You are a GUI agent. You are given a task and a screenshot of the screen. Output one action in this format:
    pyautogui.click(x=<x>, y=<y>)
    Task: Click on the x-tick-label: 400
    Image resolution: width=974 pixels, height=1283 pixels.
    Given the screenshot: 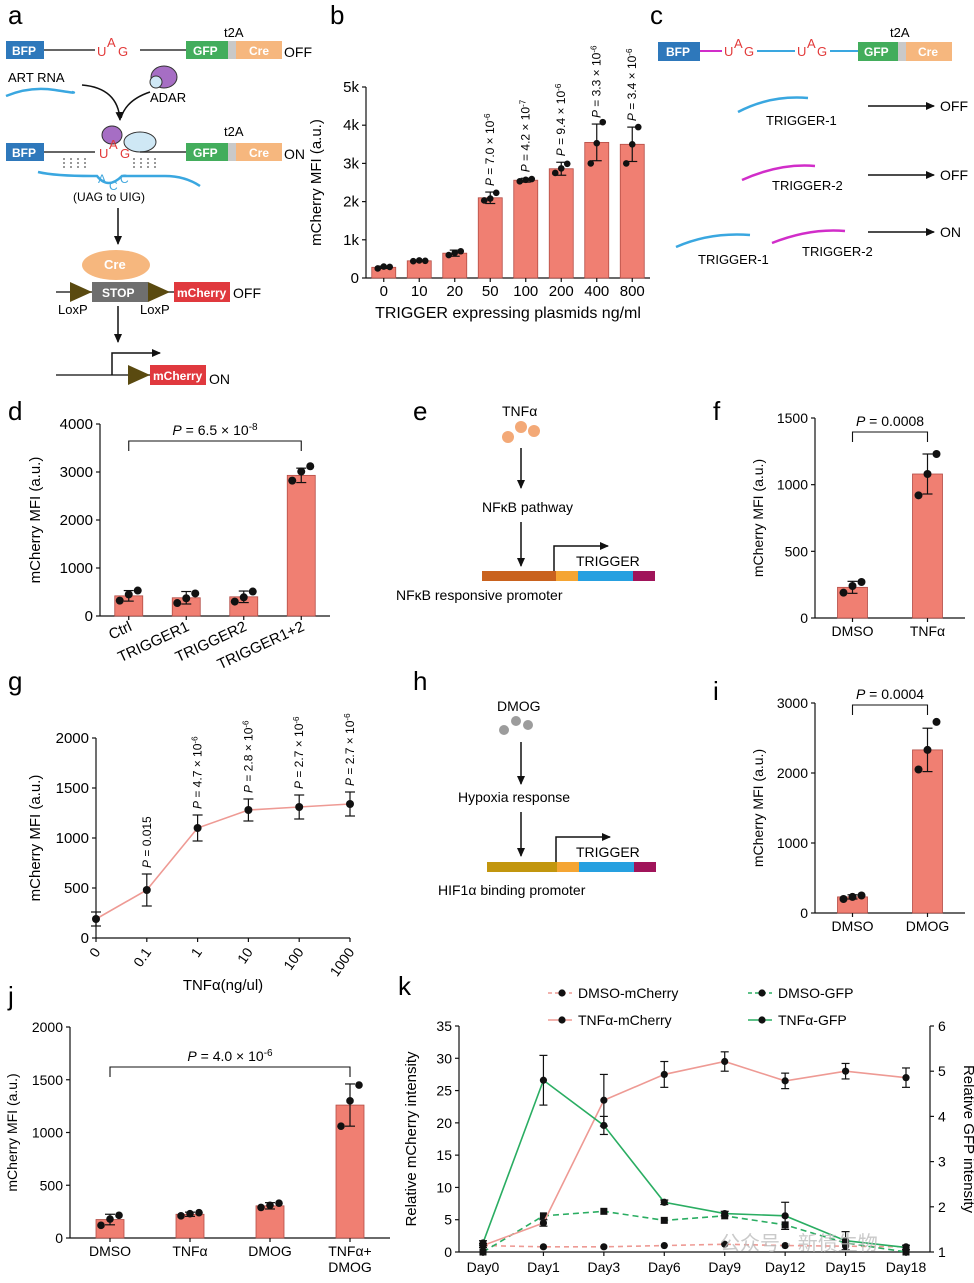 What is the action you would take?
    pyautogui.click(x=596, y=291)
    